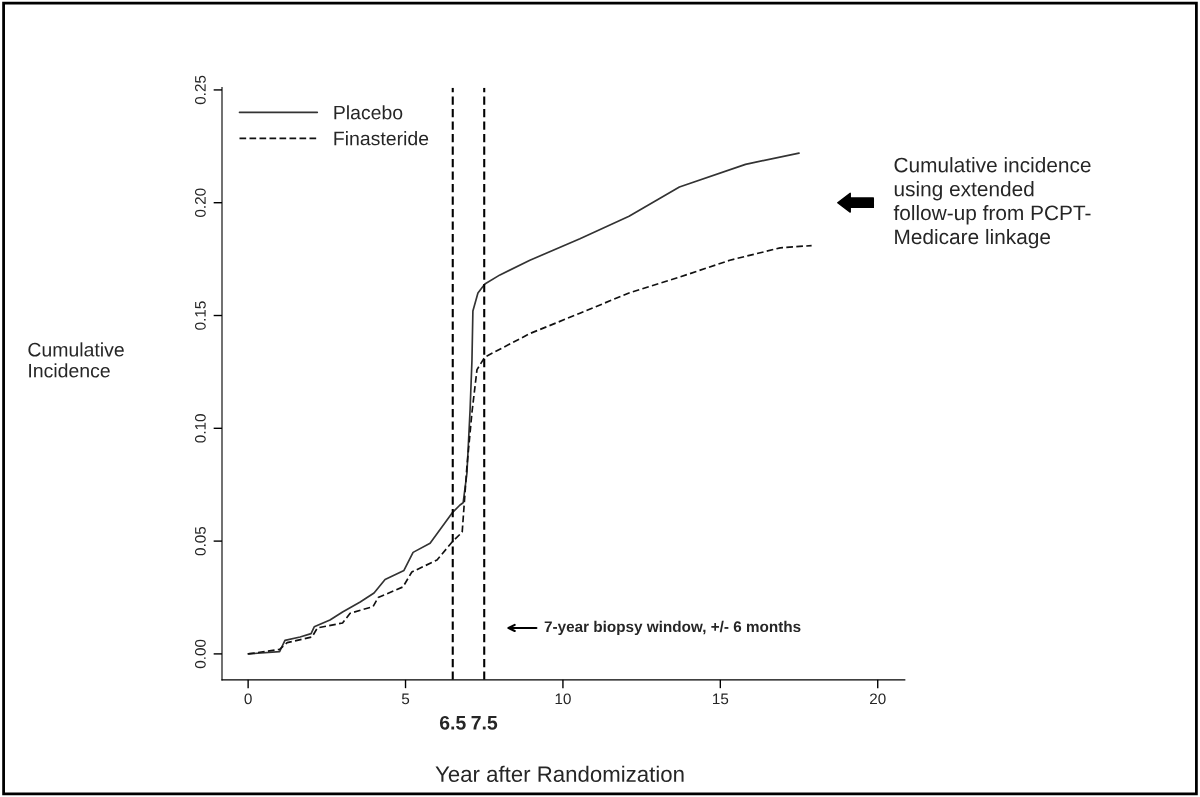  What do you see at coordinates (484, 723) in the screenshot?
I see `ref-line-label: 7.5` at bounding box center [484, 723].